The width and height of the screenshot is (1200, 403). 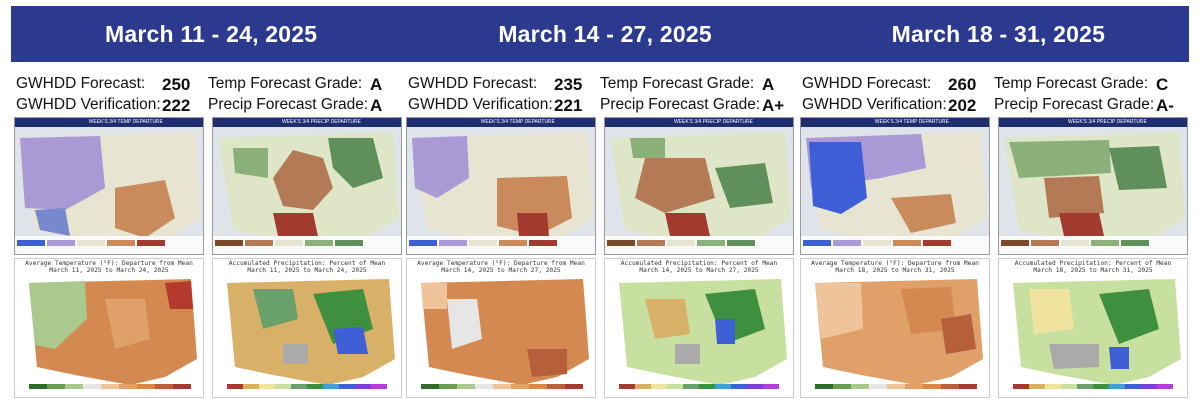 I want to click on period-title: March 14 - 27, 2025, so click(x=605, y=33).